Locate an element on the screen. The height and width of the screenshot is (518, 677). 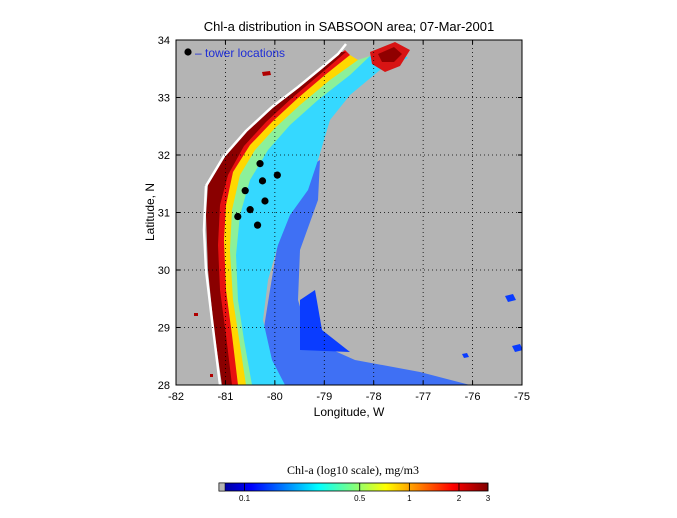
colorbar-tick-label: 0.5 is located at coordinates (360, 498).